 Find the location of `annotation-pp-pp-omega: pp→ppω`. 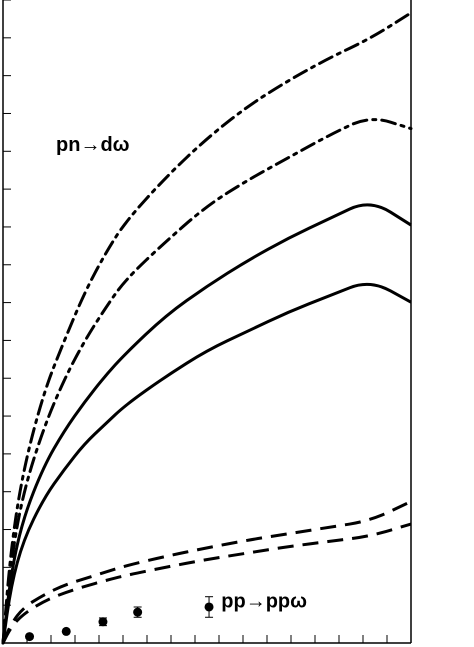

annotation-pp-pp-omega: pp→ppω is located at coordinates (264, 602).